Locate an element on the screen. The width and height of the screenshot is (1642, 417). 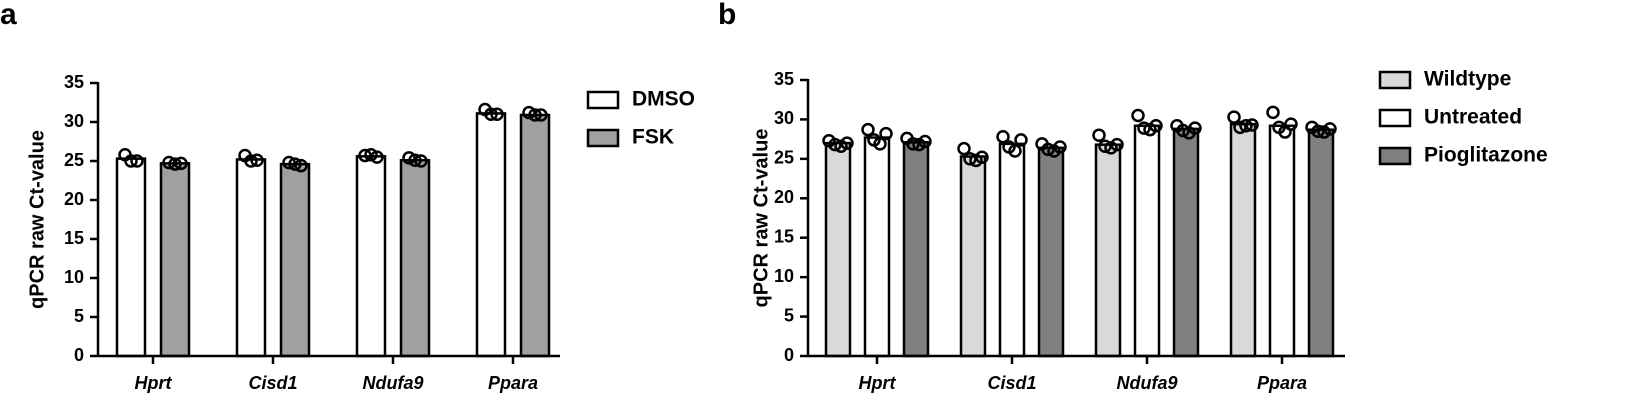
legend-label: FSK is located at coordinates (653, 137).